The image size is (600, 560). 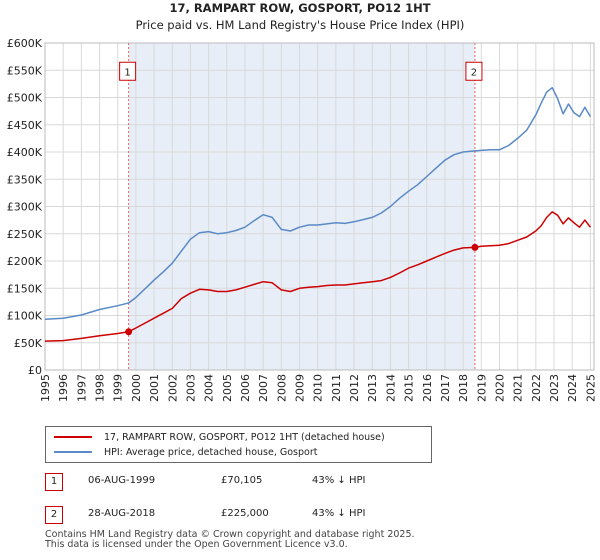 What do you see at coordinates (54, 515) in the screenshot?
I see `sale-number-badge: 2` at bounding box center [54, 515].